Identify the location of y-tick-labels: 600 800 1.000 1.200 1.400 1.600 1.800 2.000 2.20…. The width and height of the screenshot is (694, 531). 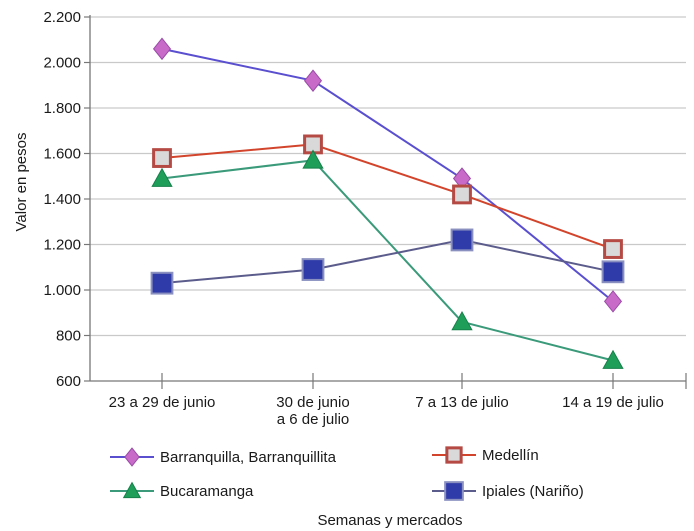
(62, 199).